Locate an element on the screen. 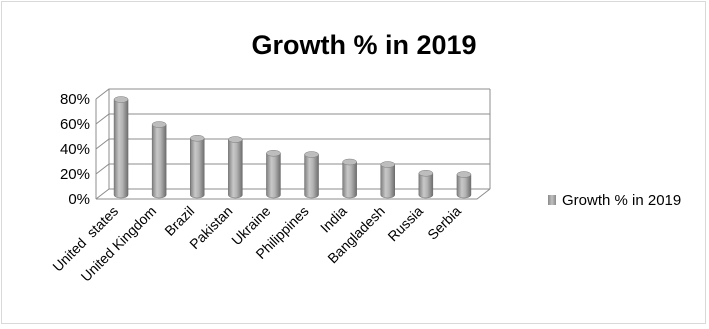 The image size is (709, 329). y-axis-ticks: 0% 20% 40% 60% 80% is located at coordinates (75, 149).